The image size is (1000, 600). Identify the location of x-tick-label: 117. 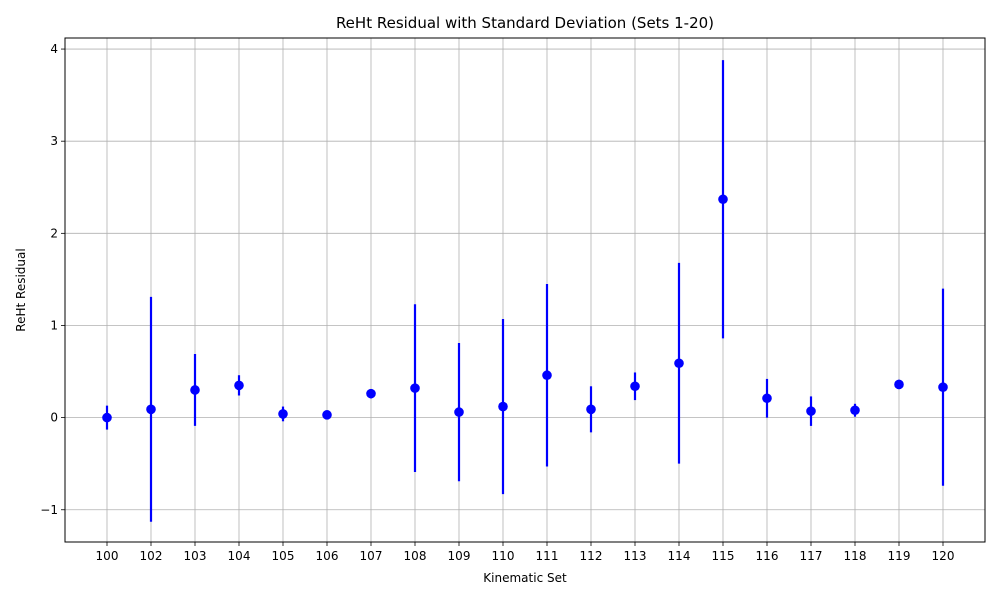
(811, 556).